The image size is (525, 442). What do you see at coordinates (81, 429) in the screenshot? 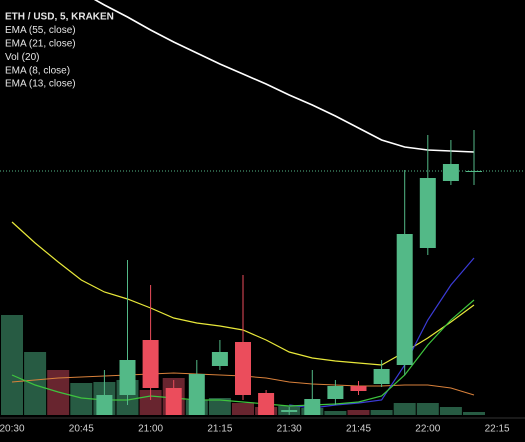
I see `x-tick-label: 20:45` at bounding box center [81, 429].